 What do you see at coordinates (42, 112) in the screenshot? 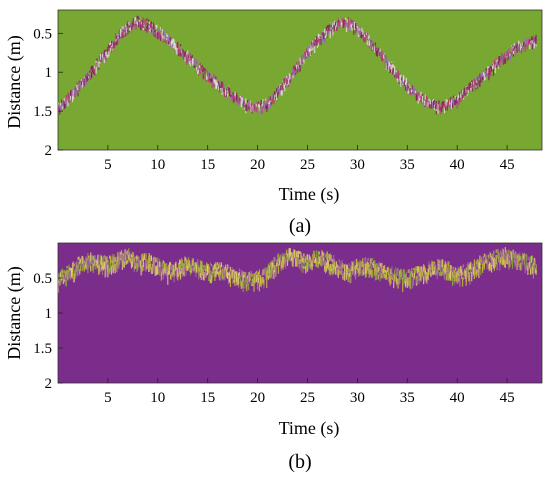
I see `y-tick-label-a: 1.5` at bounding box center [42, 112].